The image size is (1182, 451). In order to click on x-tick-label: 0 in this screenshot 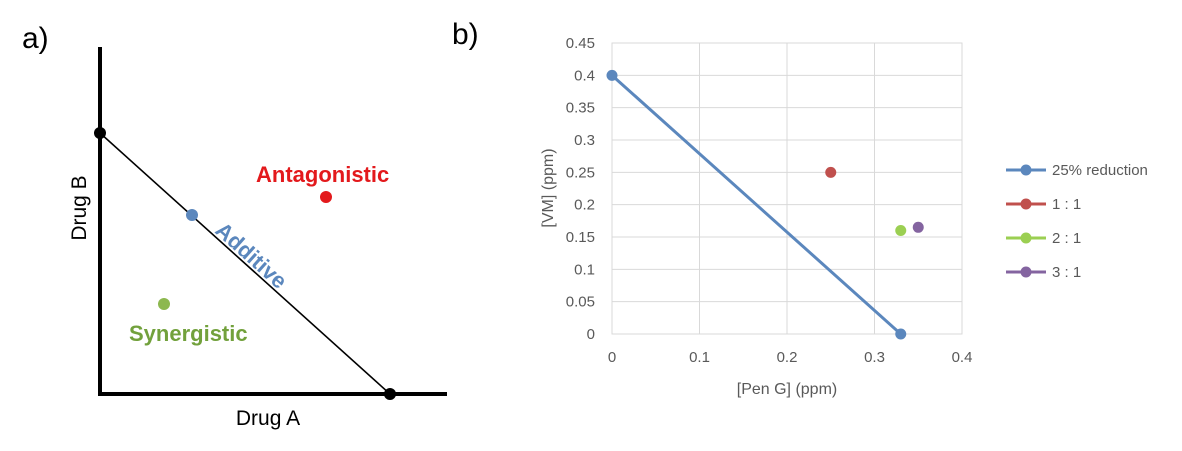, I will do `click(612, 357)`.